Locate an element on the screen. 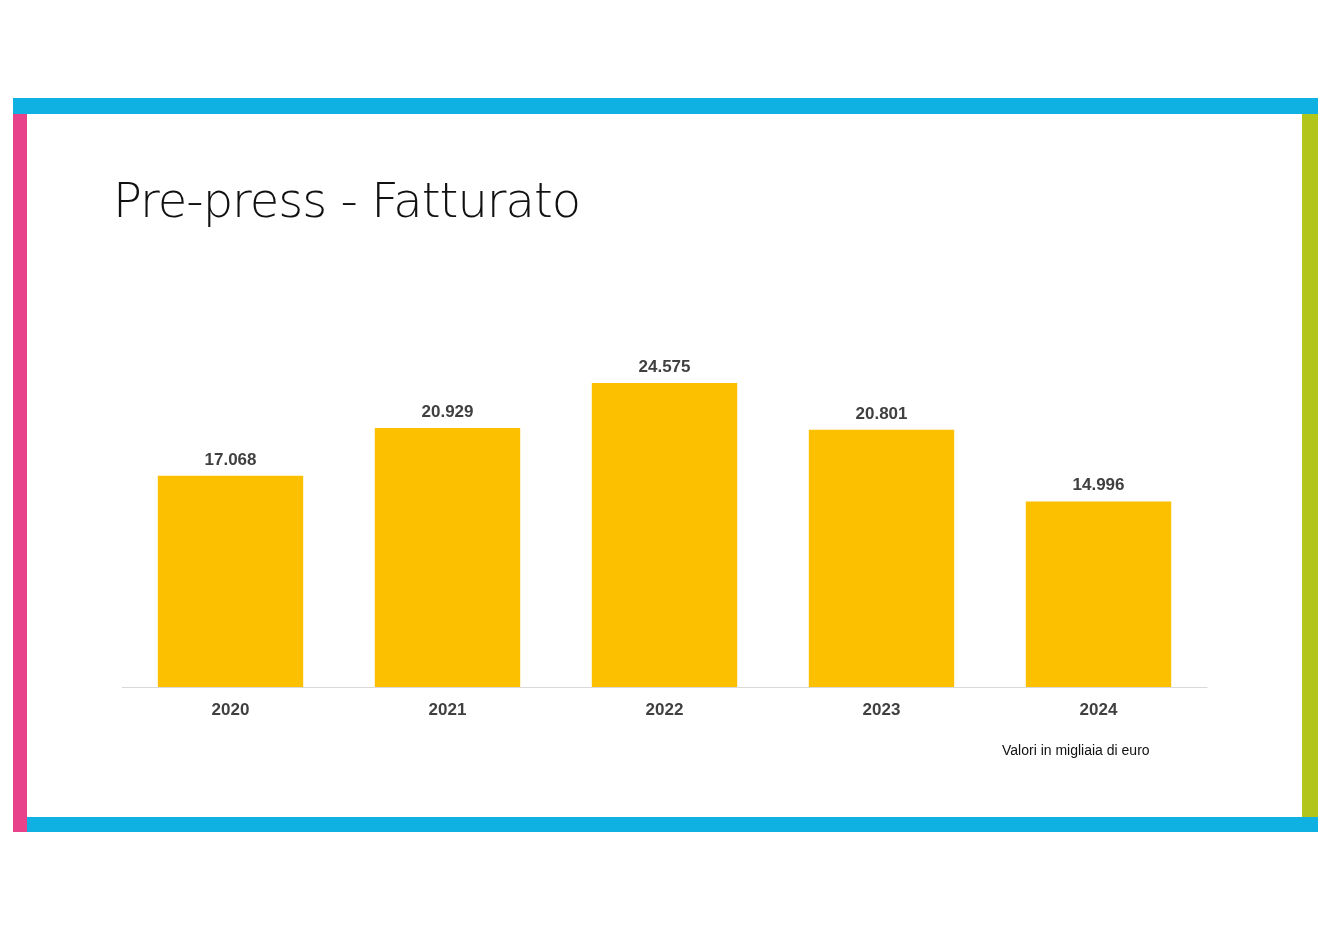  data-label: 24.575 is located at coordinates (664, 366).